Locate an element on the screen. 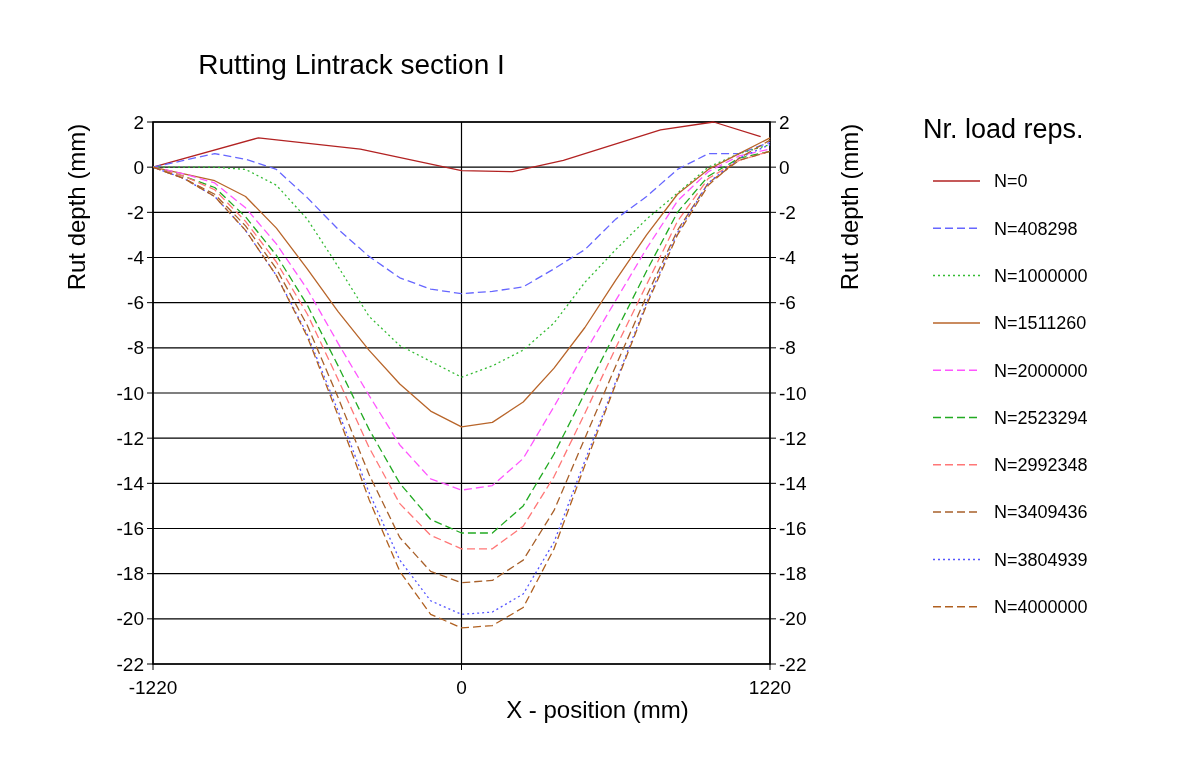 The width and height of the screenshot is (1186, 758). legend-label: N=4000000 is located at coordinates (1041, 607).